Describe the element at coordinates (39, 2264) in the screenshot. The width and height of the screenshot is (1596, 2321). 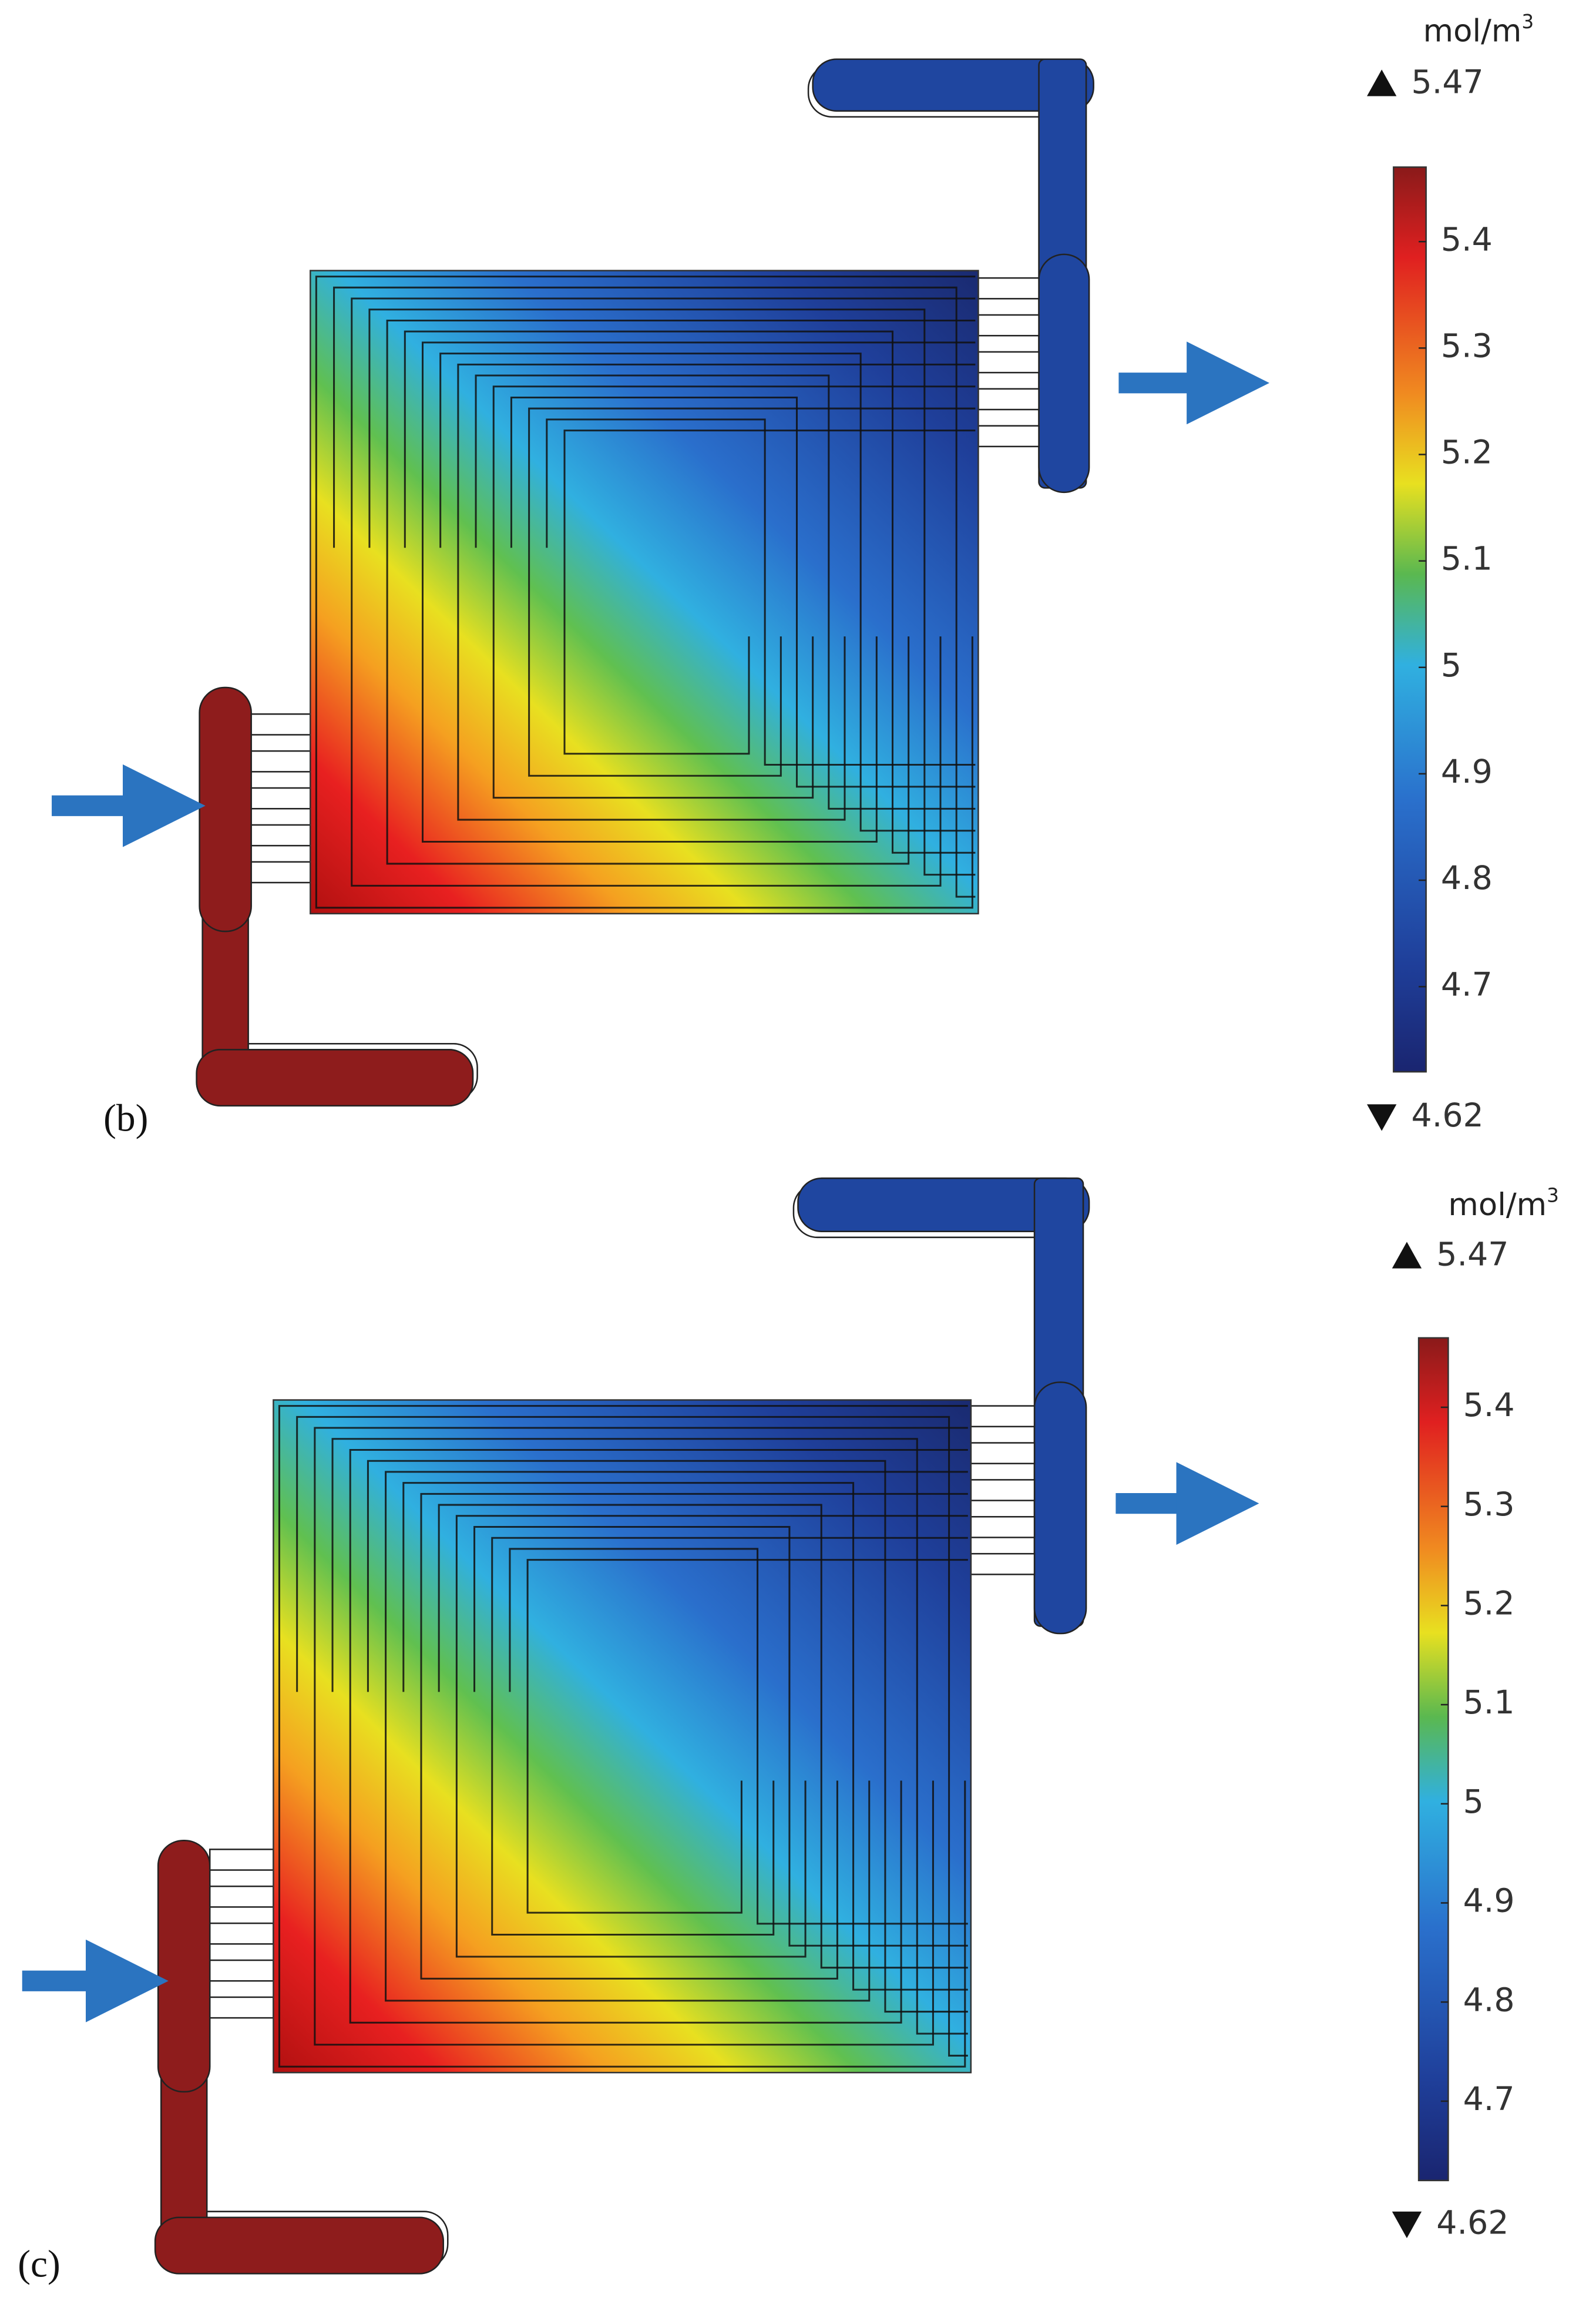
I see `panel-label: (c)` at that location.